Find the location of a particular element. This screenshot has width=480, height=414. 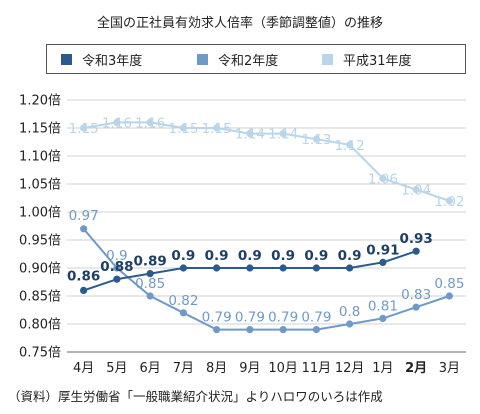

data-label: 0.85 is located at coordinates (150, 284).